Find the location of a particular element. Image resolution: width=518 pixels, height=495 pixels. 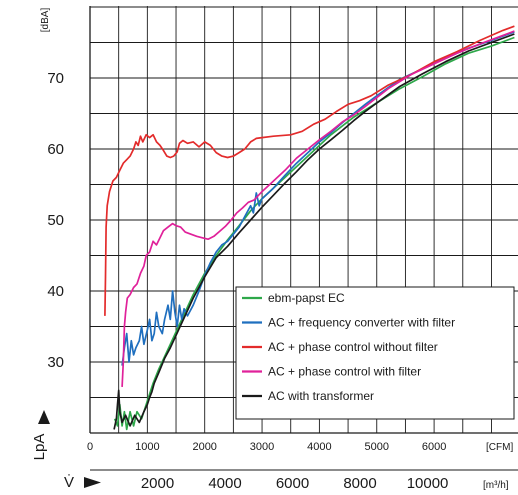

legend-entry: AC + phase control with filter is located at coordinates (344, 372).